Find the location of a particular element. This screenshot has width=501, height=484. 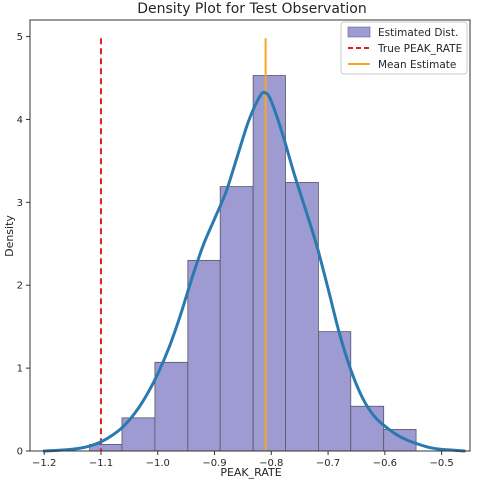

y-axis-ticks: 0 1 2 3 4 5 is located at coordinates (23, 245).